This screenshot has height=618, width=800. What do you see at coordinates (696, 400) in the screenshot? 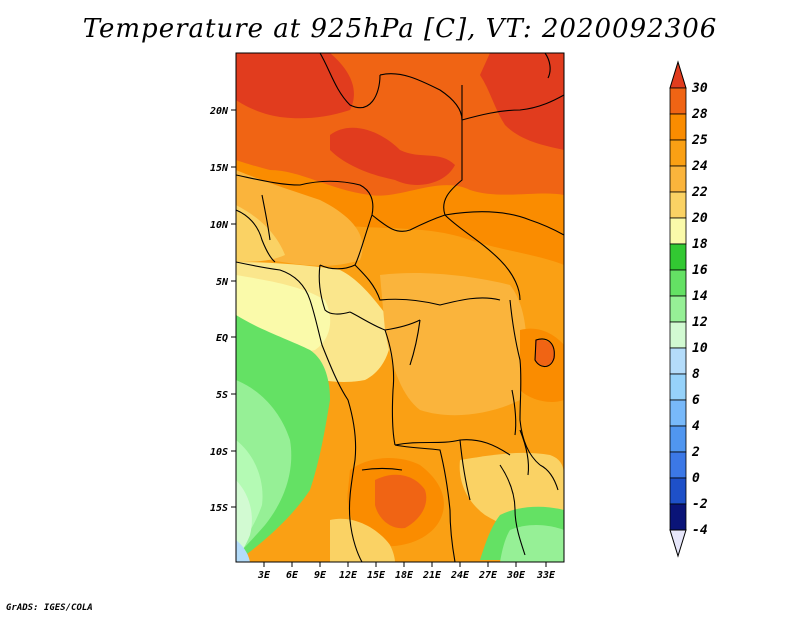
I see `colorbar-label: 6` at bounding box center [696, 400].